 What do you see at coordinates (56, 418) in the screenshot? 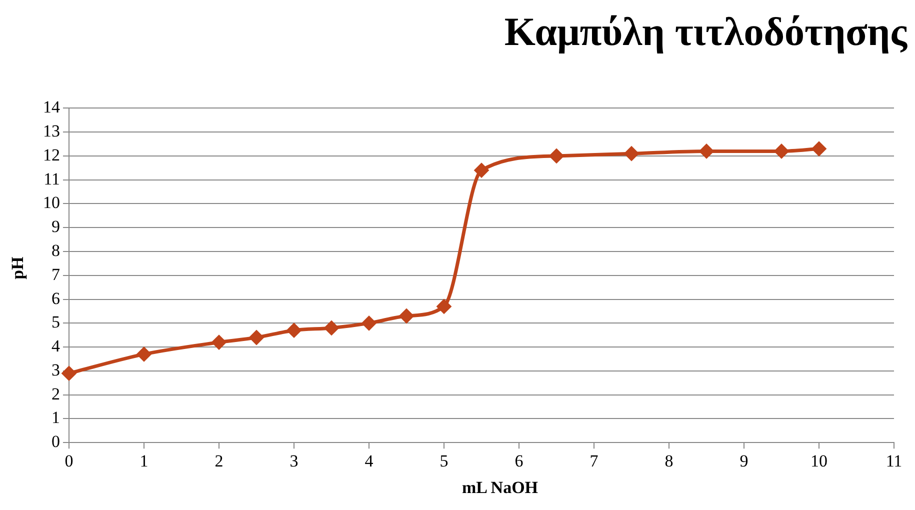
I see `y-tick-label: 1` at bounding box center [56, 418].